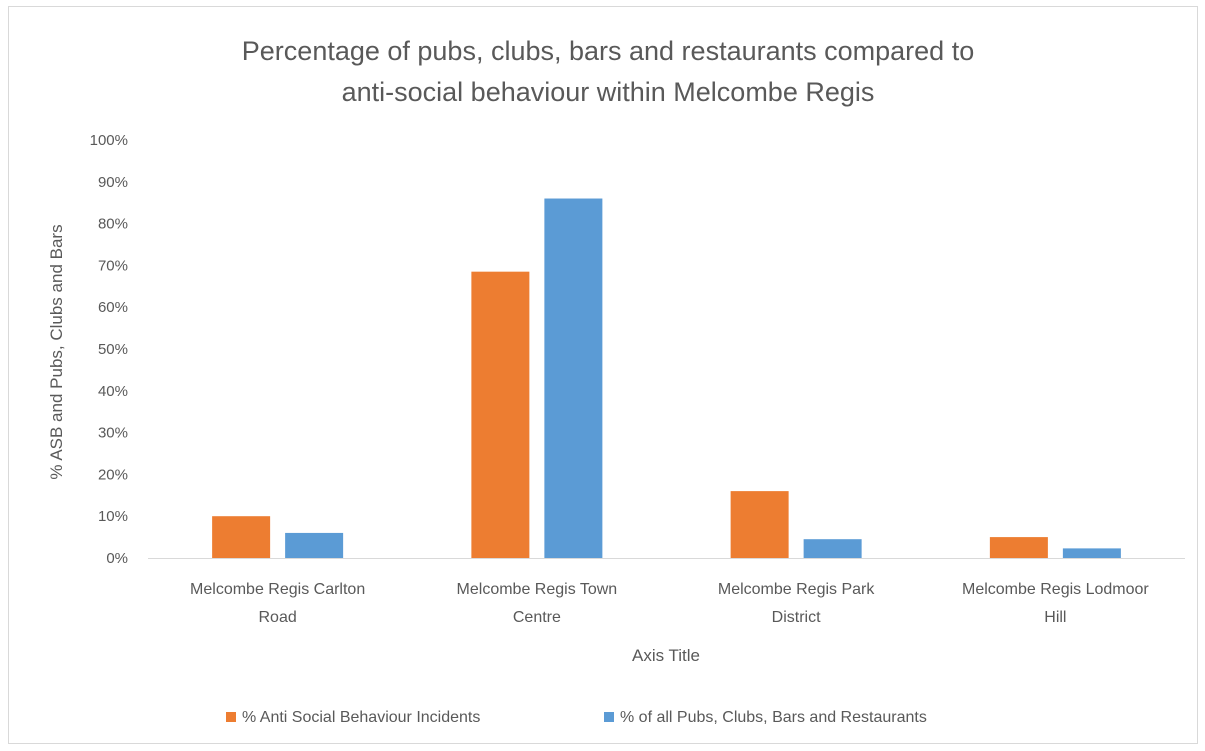  I want to click on x-category-label: Melcombe Regis Park, so click(797, 589).